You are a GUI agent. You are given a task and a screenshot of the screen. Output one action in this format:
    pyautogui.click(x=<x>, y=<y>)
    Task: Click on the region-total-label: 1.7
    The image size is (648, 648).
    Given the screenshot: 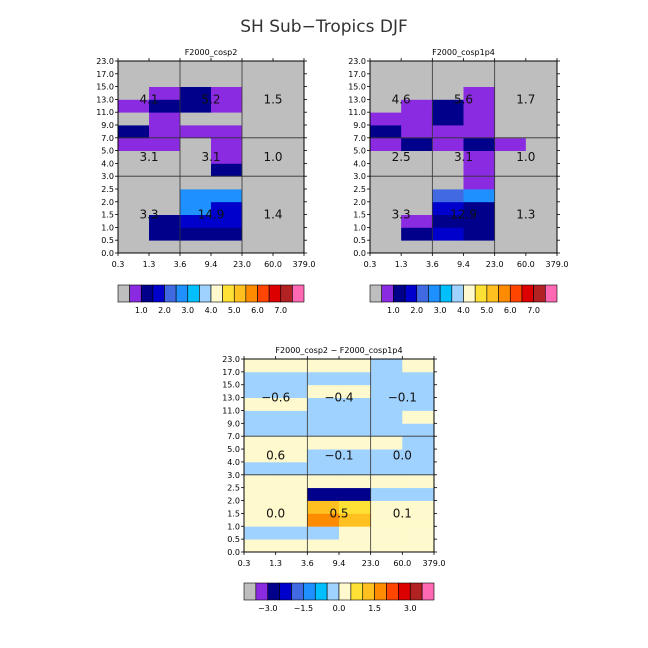 What is the action you would take?
    pyautogui.click(x=525, y=99)
    